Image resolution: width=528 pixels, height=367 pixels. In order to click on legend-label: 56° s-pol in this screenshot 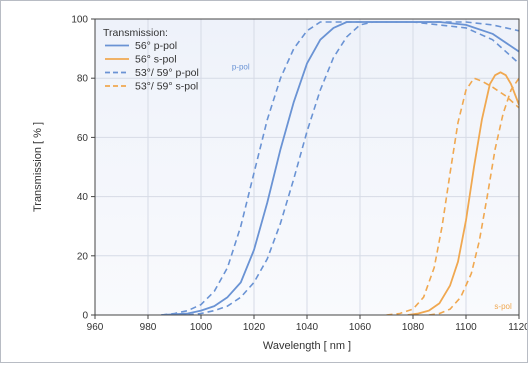, I will do `click(156, 60)`.